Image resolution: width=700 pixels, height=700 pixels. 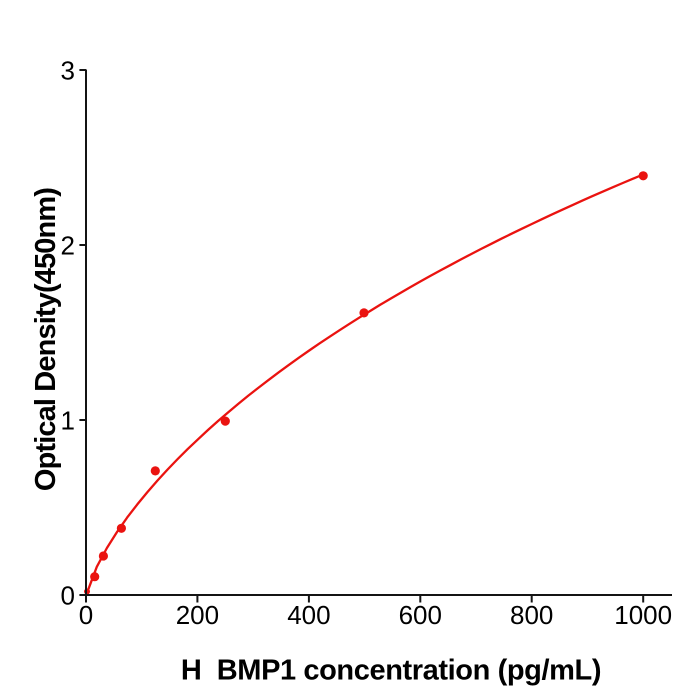 I want to click on svg-text: 2, so click(x=68, y=246).